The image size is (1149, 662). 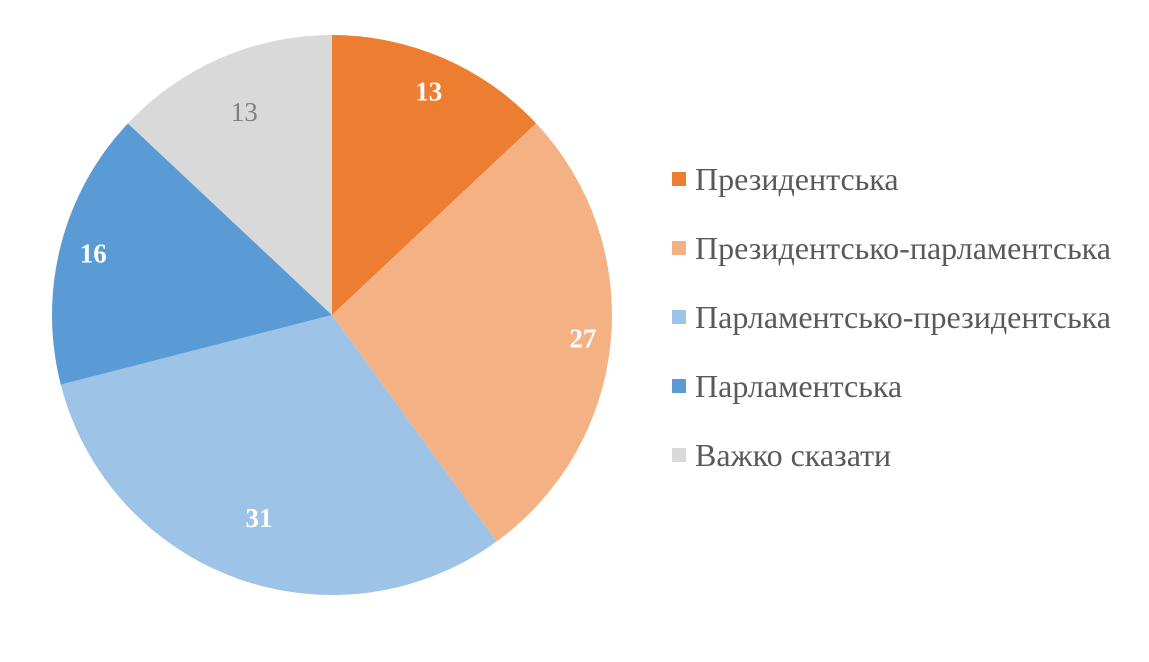 I want to click on legend-item-2: Президентсько-парламентська, so click(x=891, y=248).